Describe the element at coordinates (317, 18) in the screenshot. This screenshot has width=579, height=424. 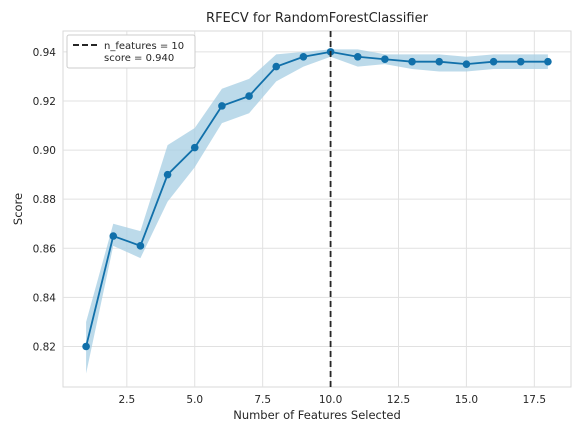
I see `chart-title: RFECV for RandomForestClassifier` at that location.